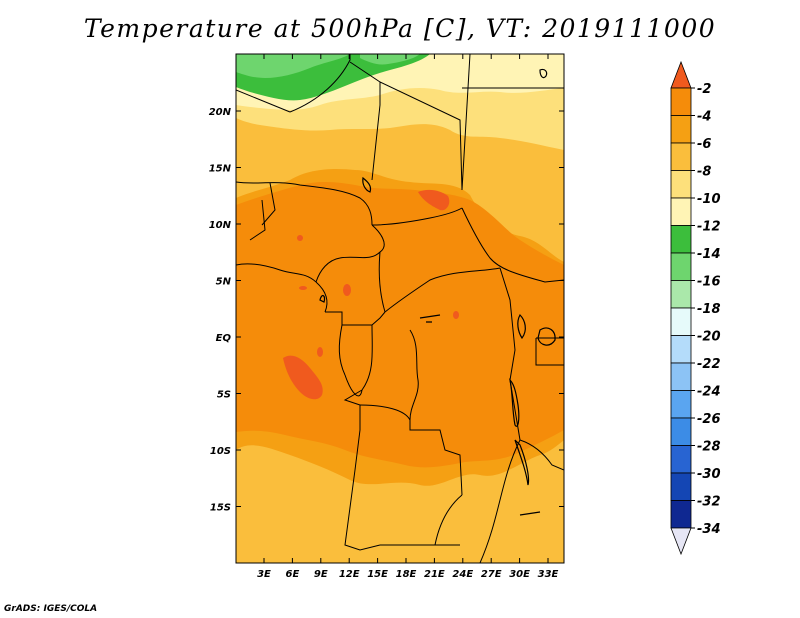  What do you see at coordinates (709, 227) in the screenshot?
I see `colorbar-label: -12` at bounding box center [709, 227].